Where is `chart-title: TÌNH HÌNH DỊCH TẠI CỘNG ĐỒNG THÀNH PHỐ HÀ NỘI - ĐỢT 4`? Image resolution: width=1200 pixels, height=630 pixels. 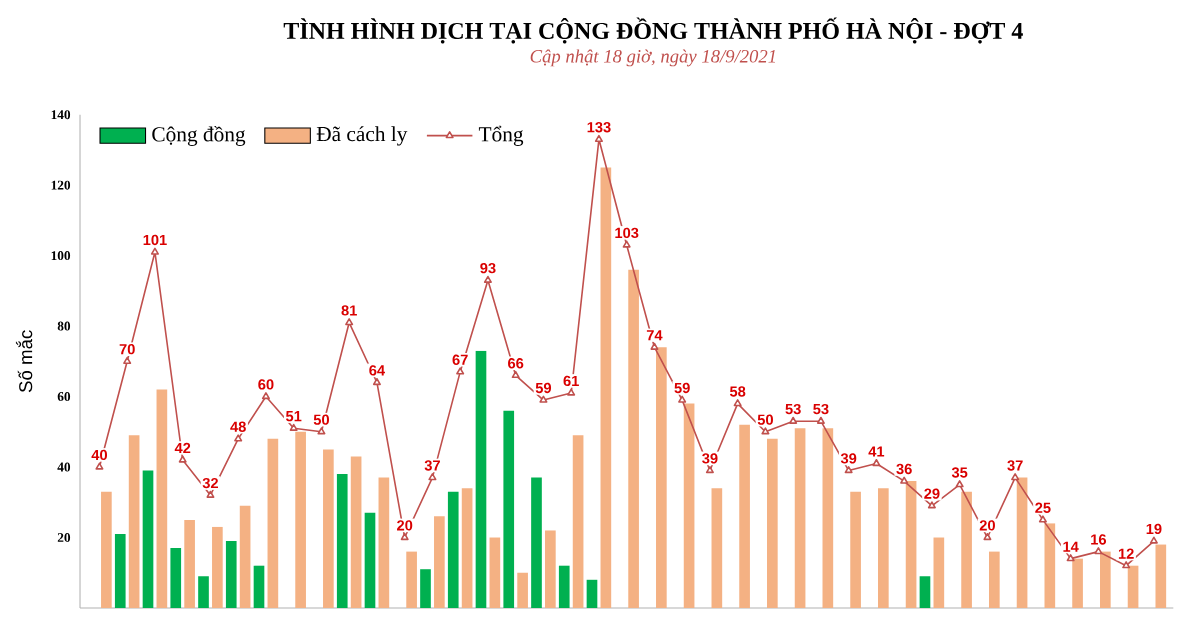 chart-title: TÌNH HÌNH DỊCH TẠI CỘNG ĐỒNG THÀNH PHỐ HÀ NỘI - ĐỢT 4 is located at coordinates (653, 30).